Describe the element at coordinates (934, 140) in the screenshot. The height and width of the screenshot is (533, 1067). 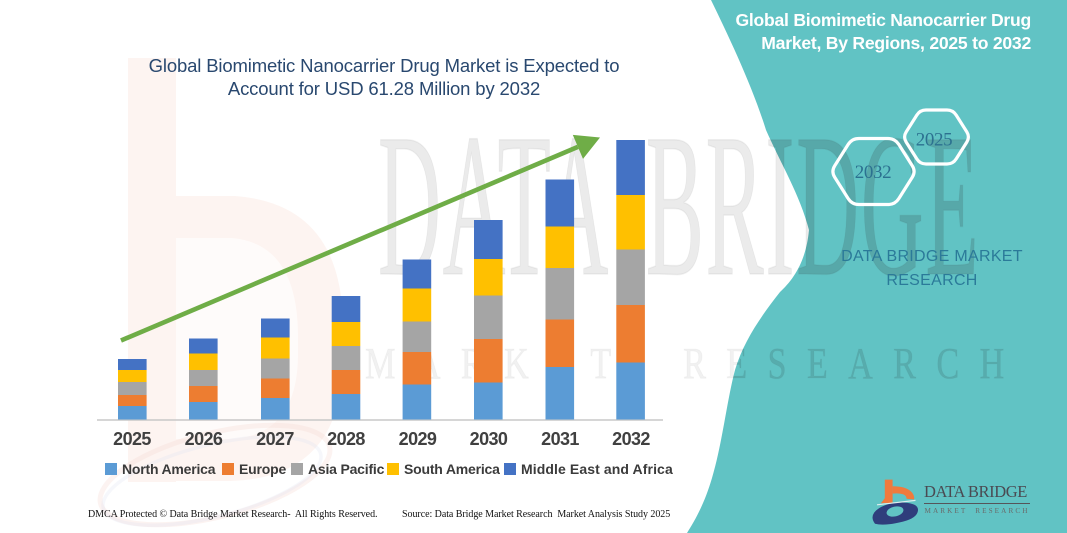
I see `svg-text: 2025` at that location.